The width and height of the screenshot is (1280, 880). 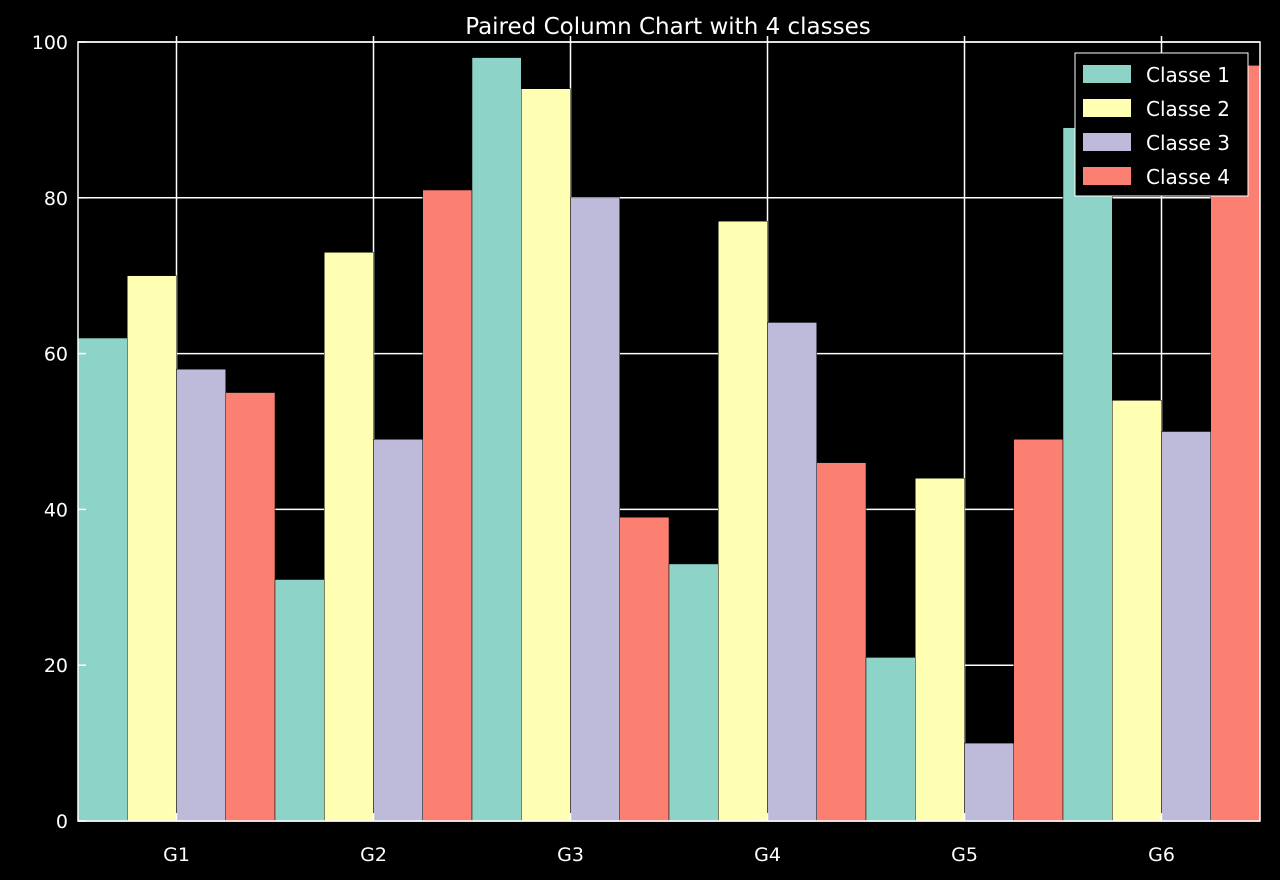 What do you see at coordinates (62, 822) in the screenshot?
I see `y-tick-label: 0` at bounding box center [62, 822].